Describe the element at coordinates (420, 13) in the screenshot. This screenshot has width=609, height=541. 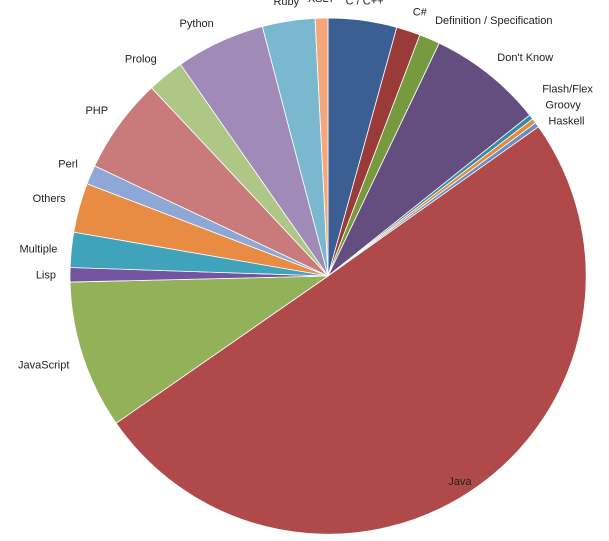
I see `slice-label-c: C#` at that location.